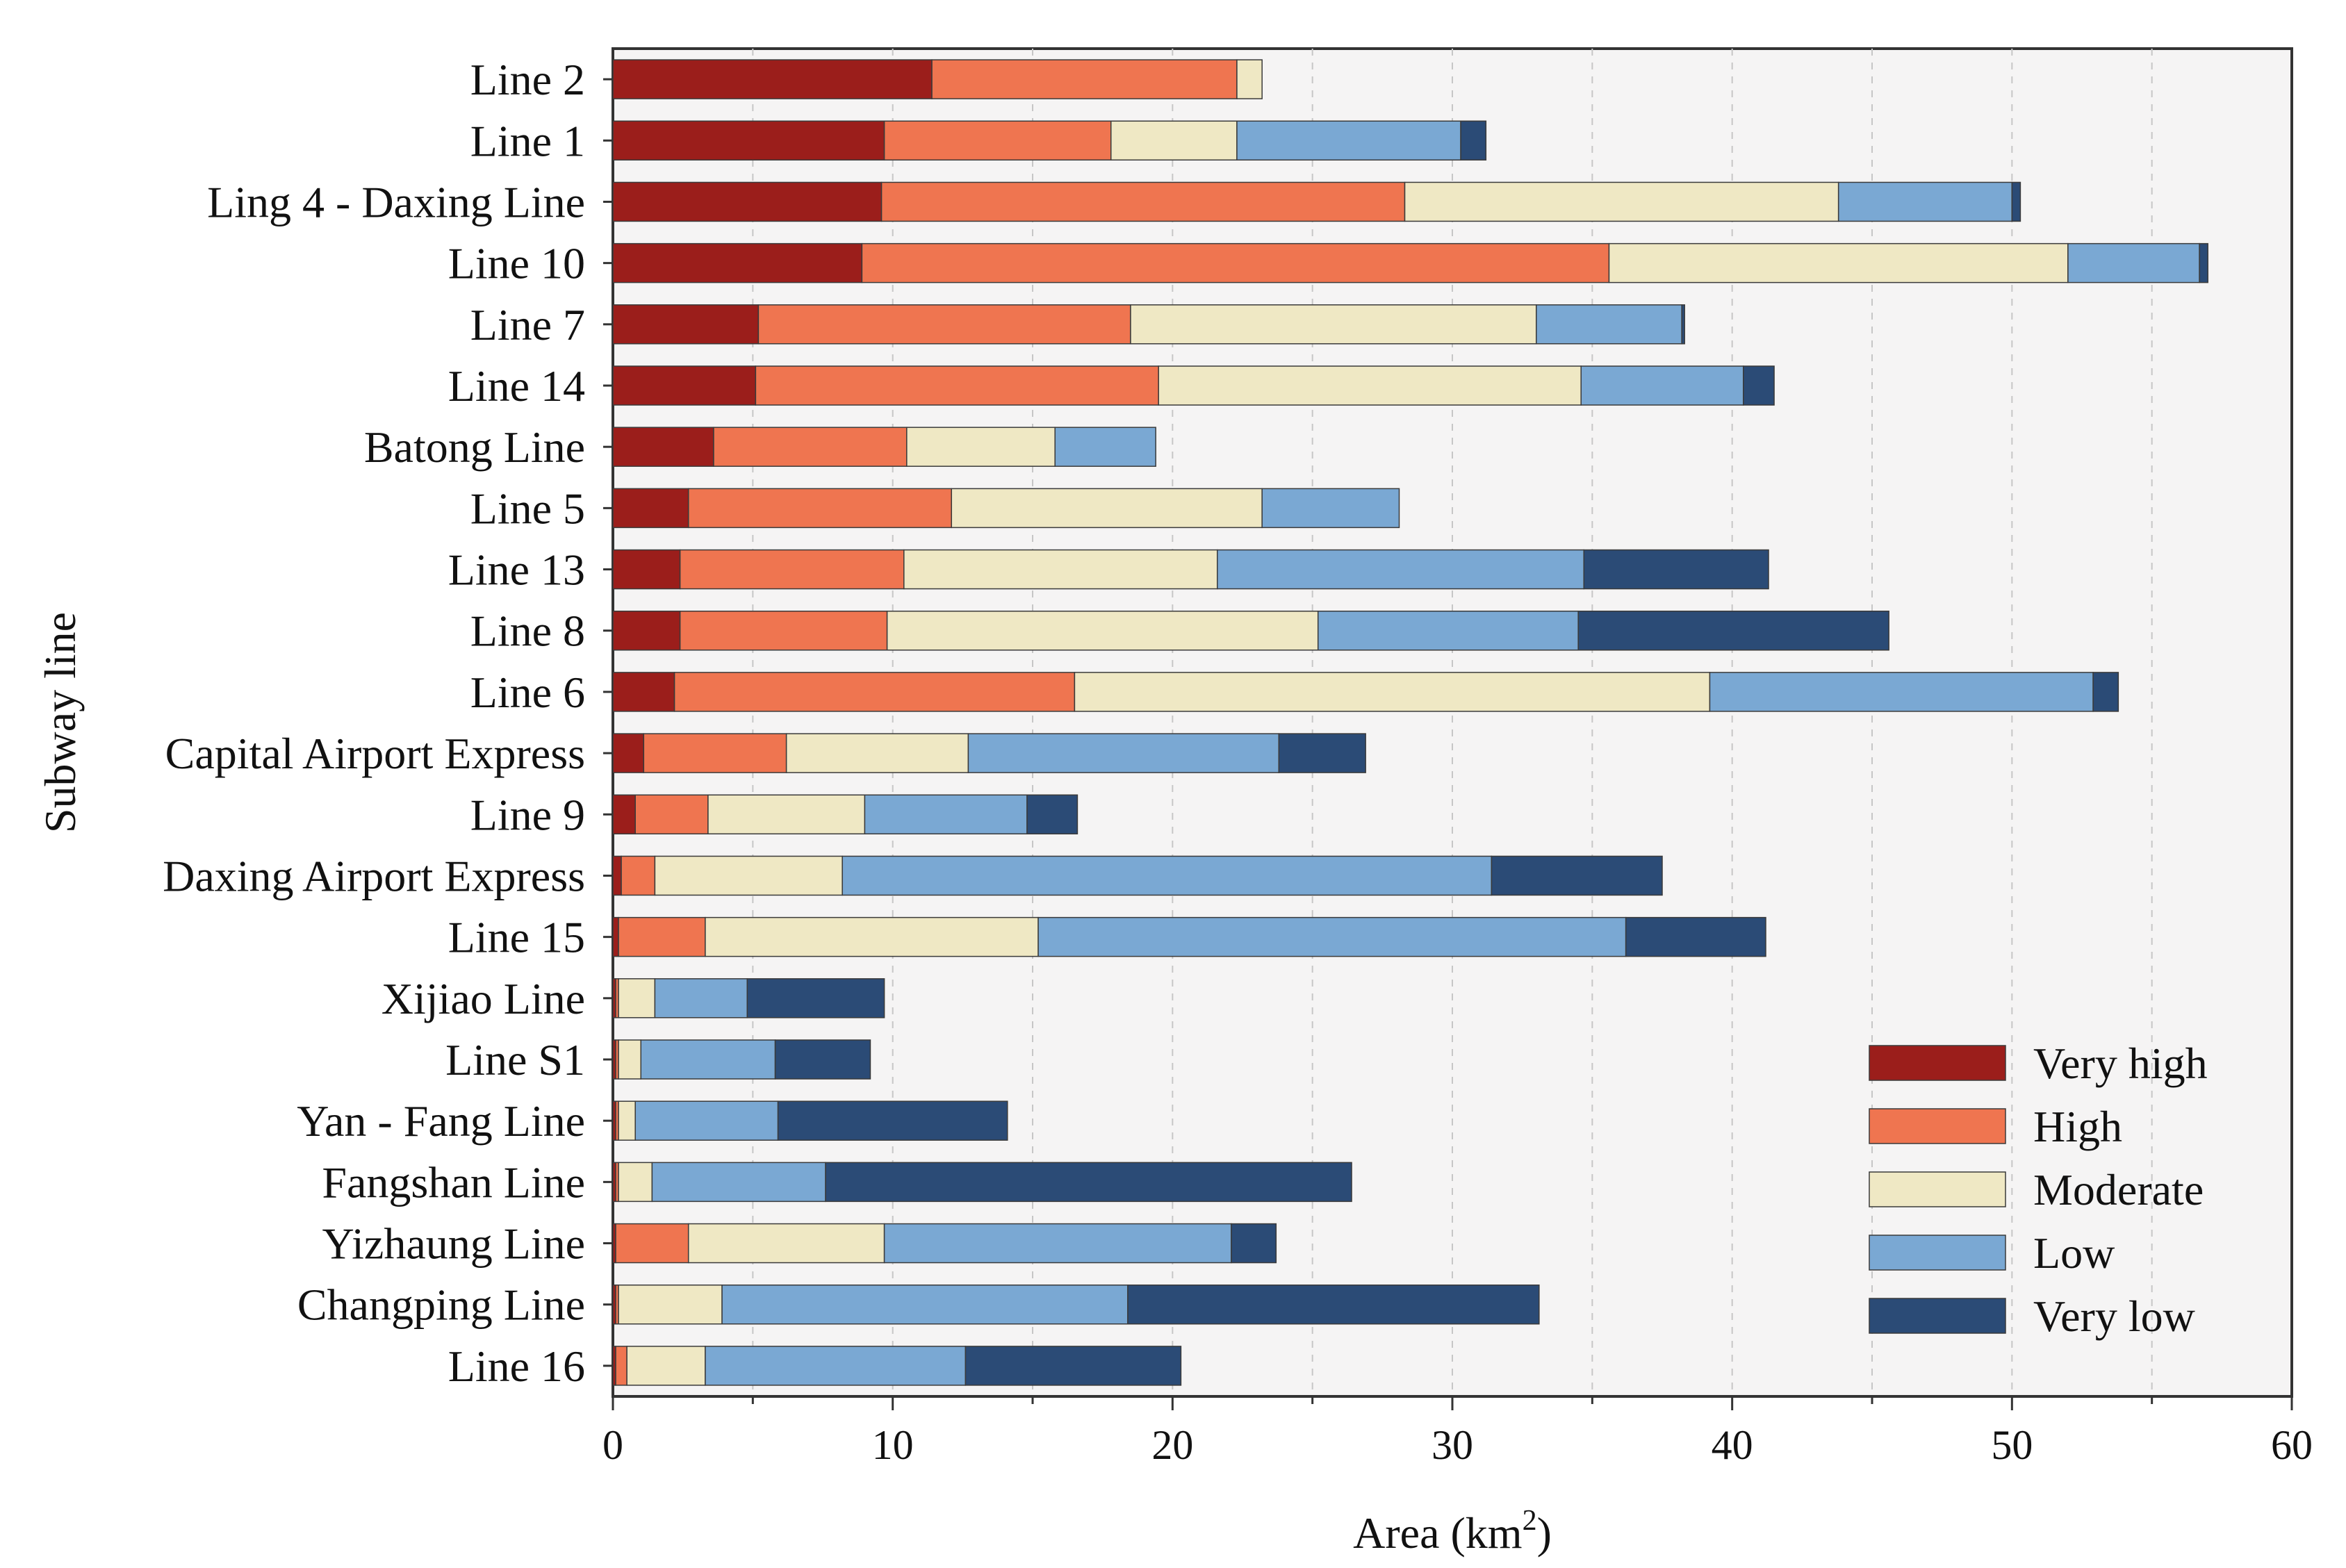 This screenshot has width=2346, height=1568. What do you see at coordinates (454, 1182) in the screenshot?
I see `y-tick-label: Fangshan Line` at bounding box center [454, 1182].